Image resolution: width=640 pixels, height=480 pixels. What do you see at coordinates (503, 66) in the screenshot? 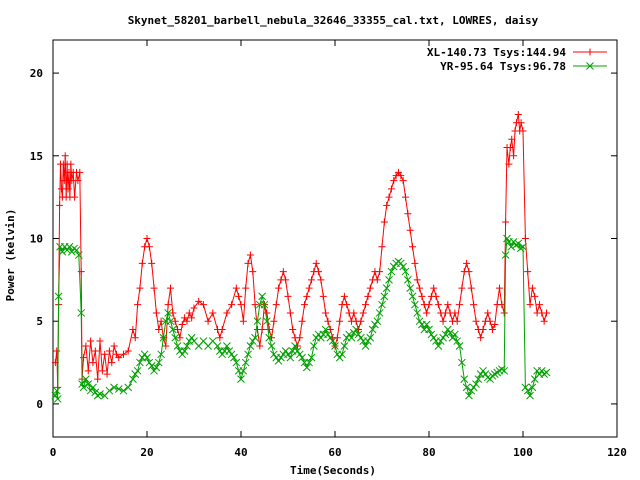
I see `legend-label: YR-95.64 Tsys:96.78` at bounding box center [503, 66].